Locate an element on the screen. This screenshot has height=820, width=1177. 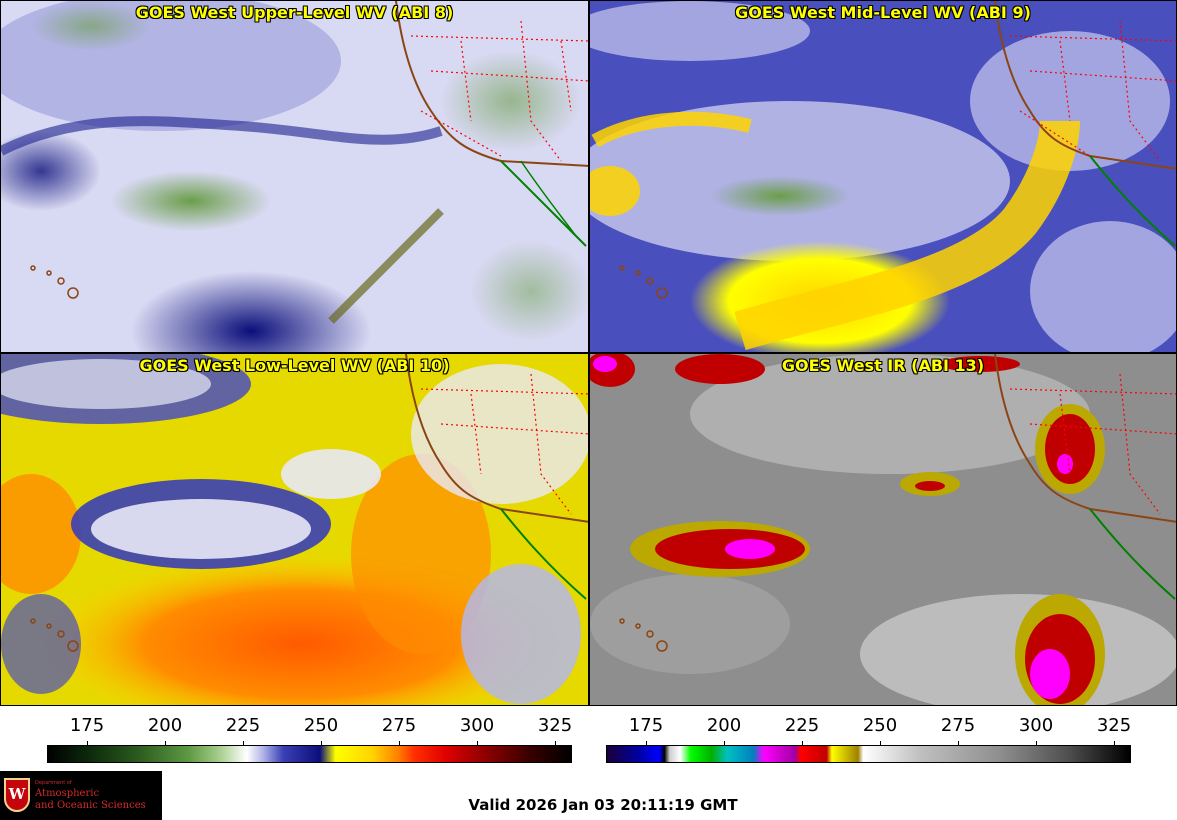
panel-title: GOES West Low-Level WV (ABI 10) is located at coordinates (294, 365).